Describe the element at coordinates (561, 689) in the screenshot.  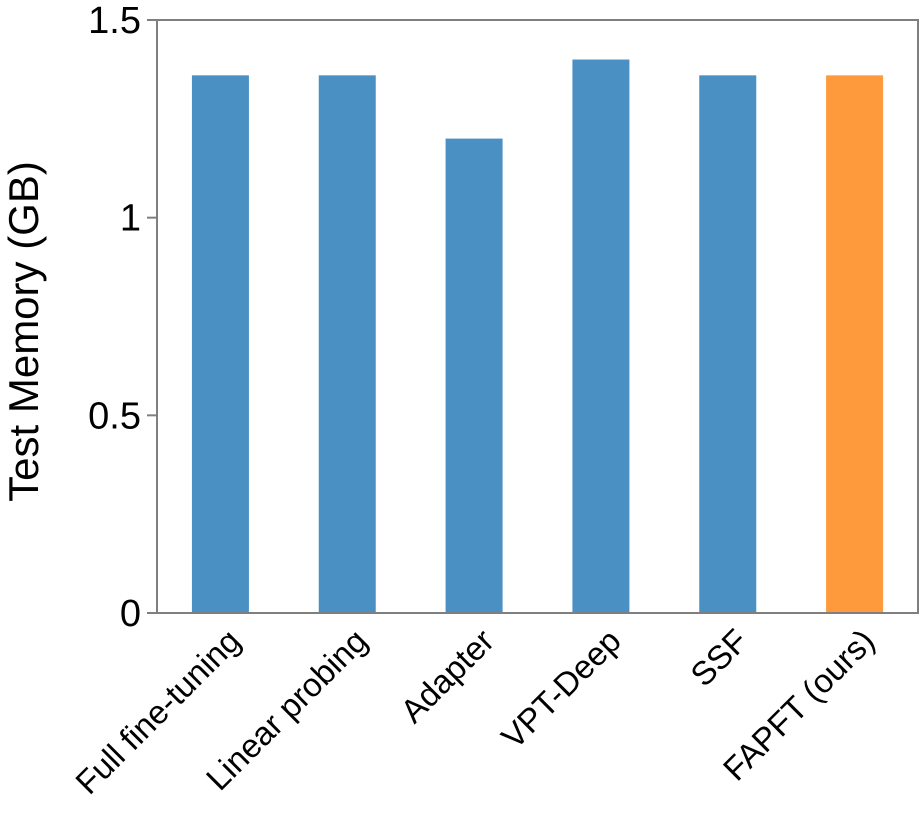
I see `x-tick-label: VPT-Deep` at that location.